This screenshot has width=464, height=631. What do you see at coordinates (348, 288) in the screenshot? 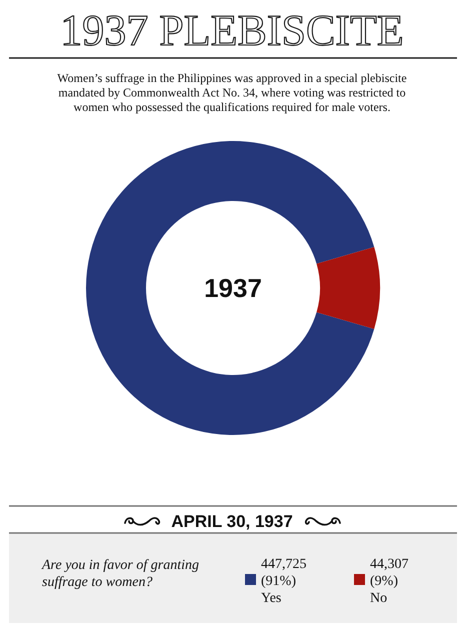
I see `donut-slice` at bounding box center [348, 288].